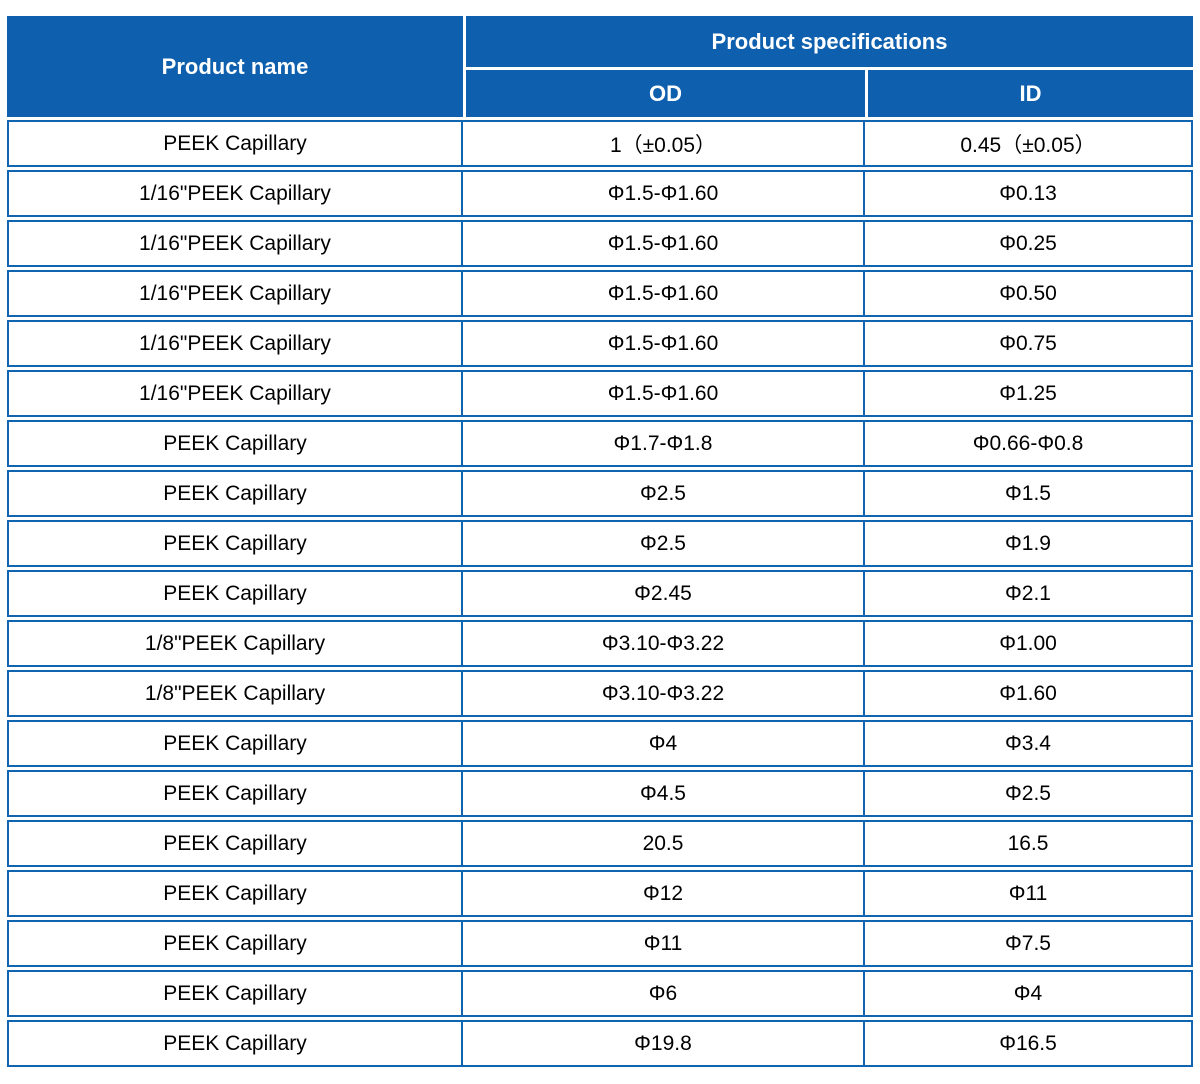 The height and width of the screenshot is (1084, 1200). I want to click on table-row: PEEK Capillary Φ4.5 Φ2.5, so click(600, 793).